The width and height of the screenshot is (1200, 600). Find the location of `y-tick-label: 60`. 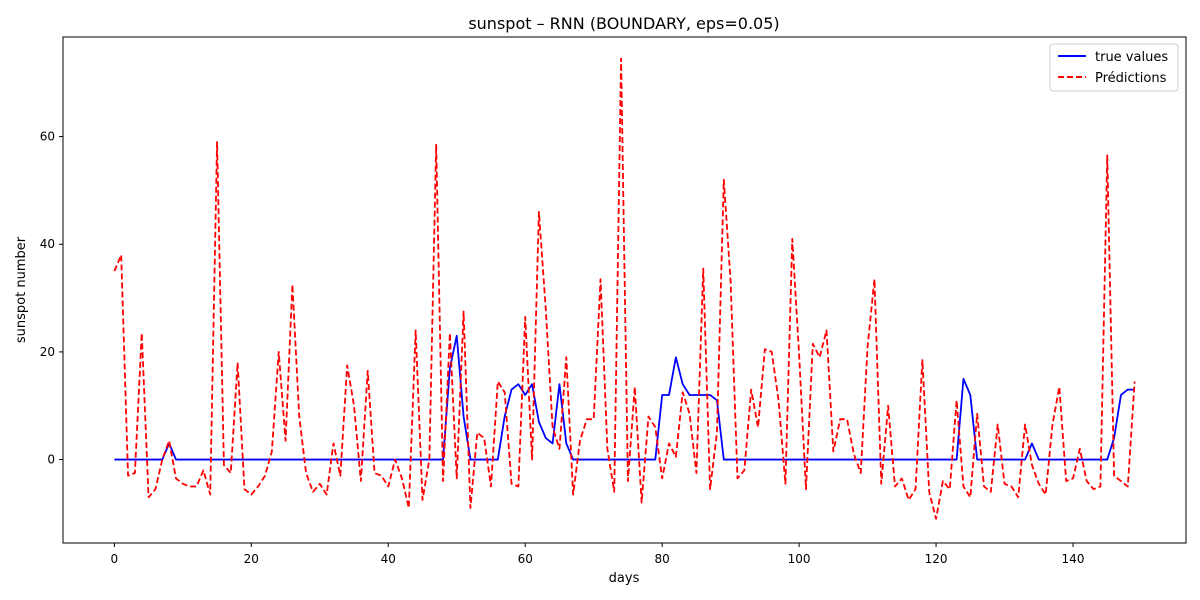

y-tick-label: 60 is located at coordinates (47, 137).